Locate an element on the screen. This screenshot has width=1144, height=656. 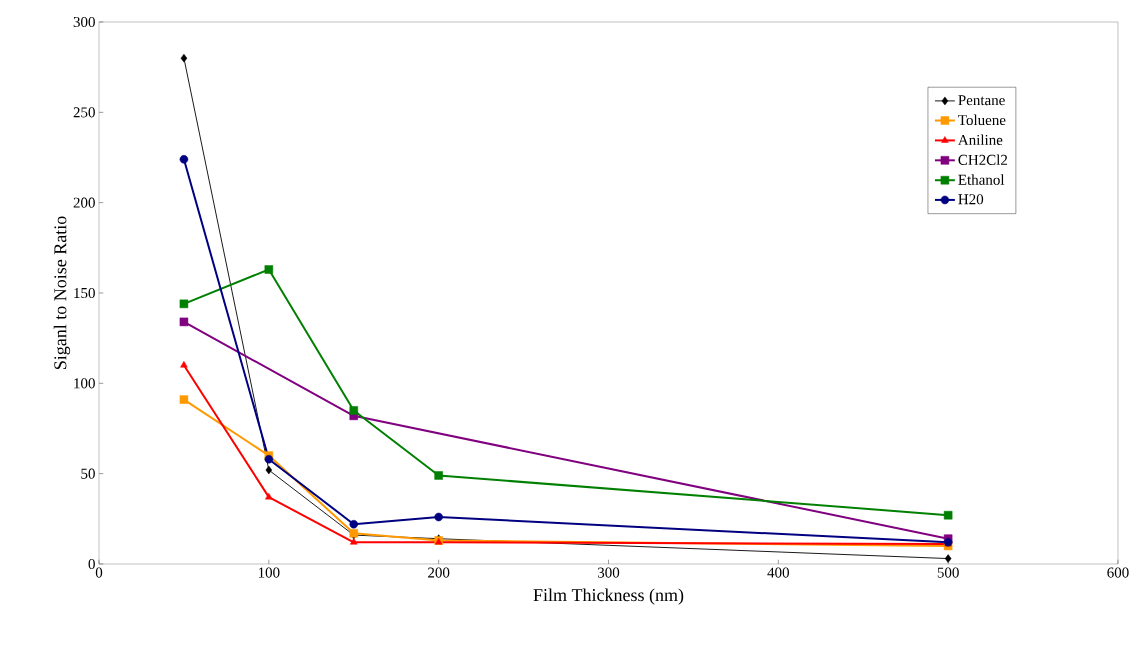
x-tick-label: 200 is located at coordinates (439, 572).